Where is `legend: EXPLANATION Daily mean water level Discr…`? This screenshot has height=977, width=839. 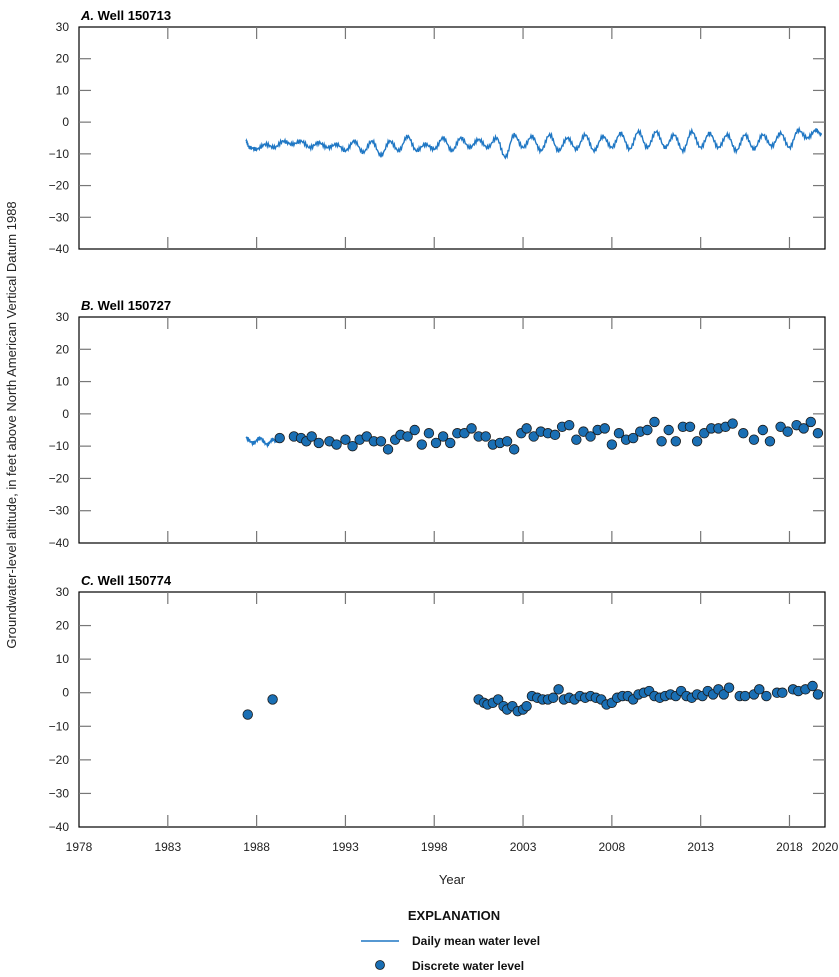 legend: EXPLANATION Daily mean water level Discr… is located at coordinates (450, 940).